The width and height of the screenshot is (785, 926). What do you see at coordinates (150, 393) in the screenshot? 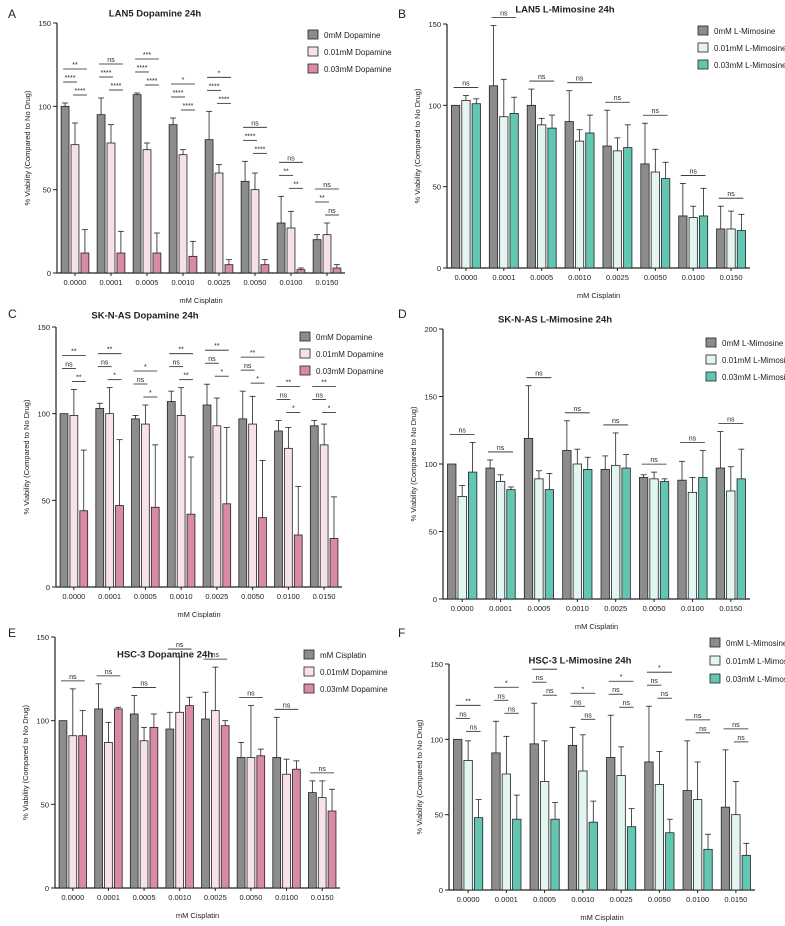
I see `significance-label: *` at bounding box center [150, 393].